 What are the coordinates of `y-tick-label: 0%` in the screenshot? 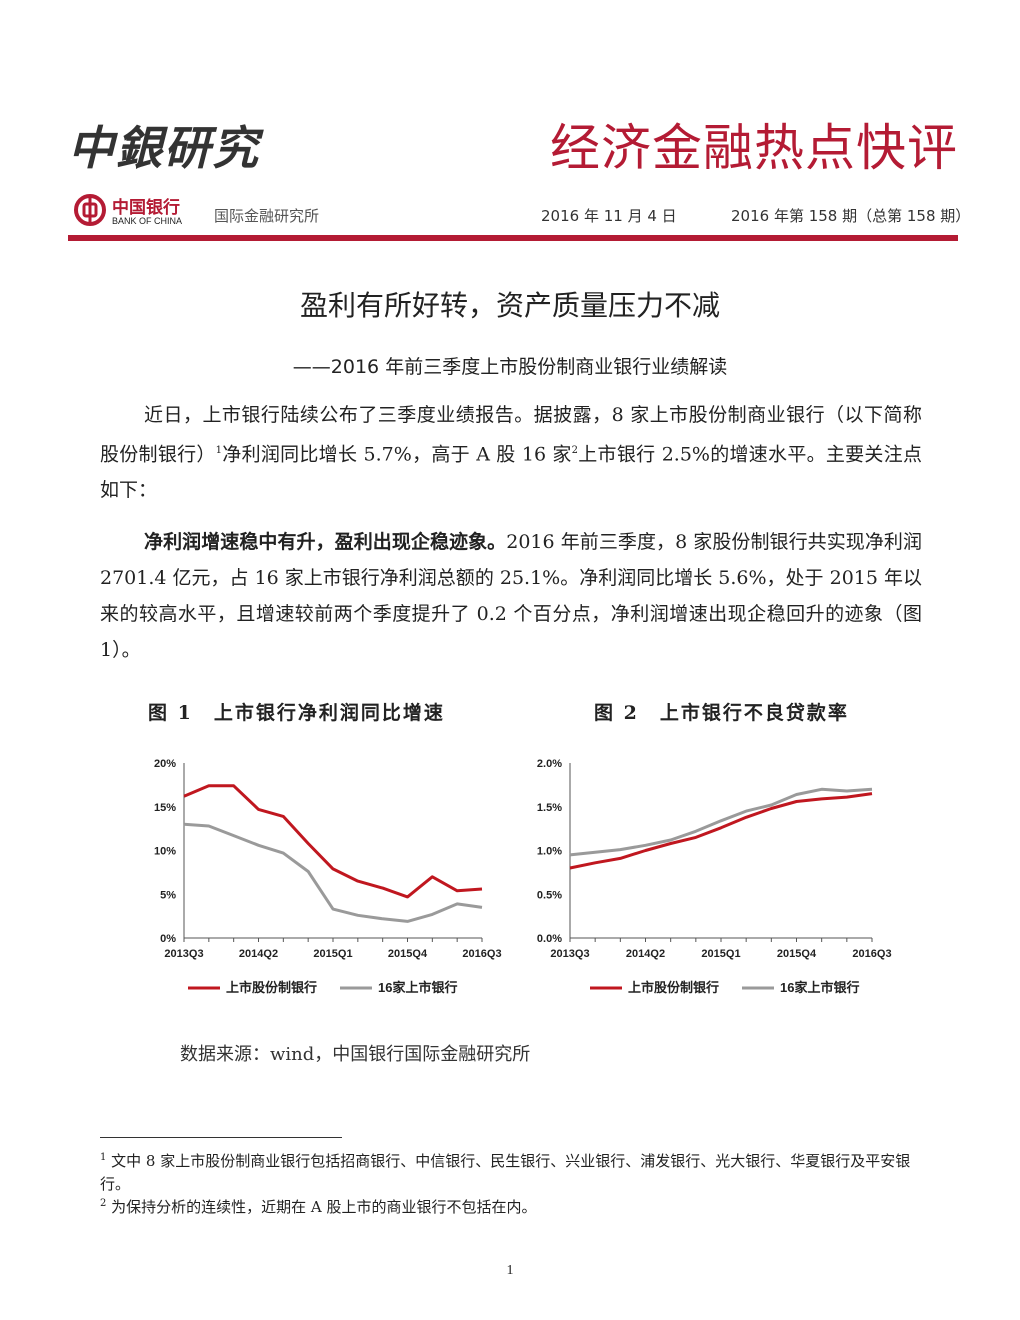 It's located at (168, 939).